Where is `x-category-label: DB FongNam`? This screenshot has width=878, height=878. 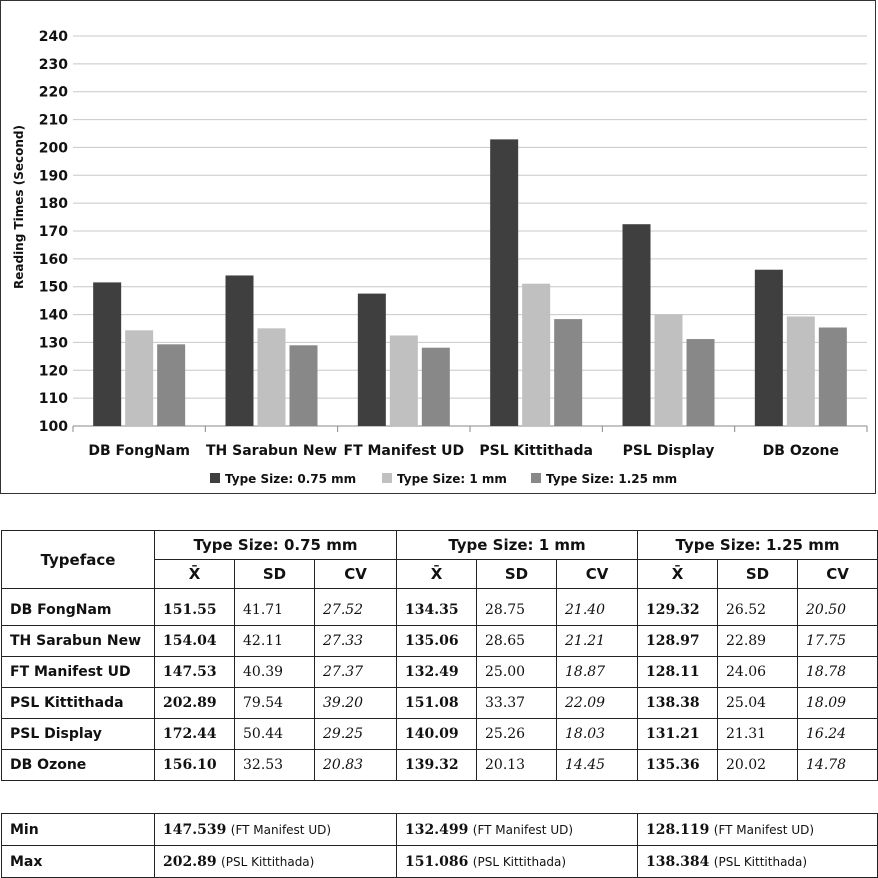
x-category-label: DB FongNam is located at coordinates (139, 451).